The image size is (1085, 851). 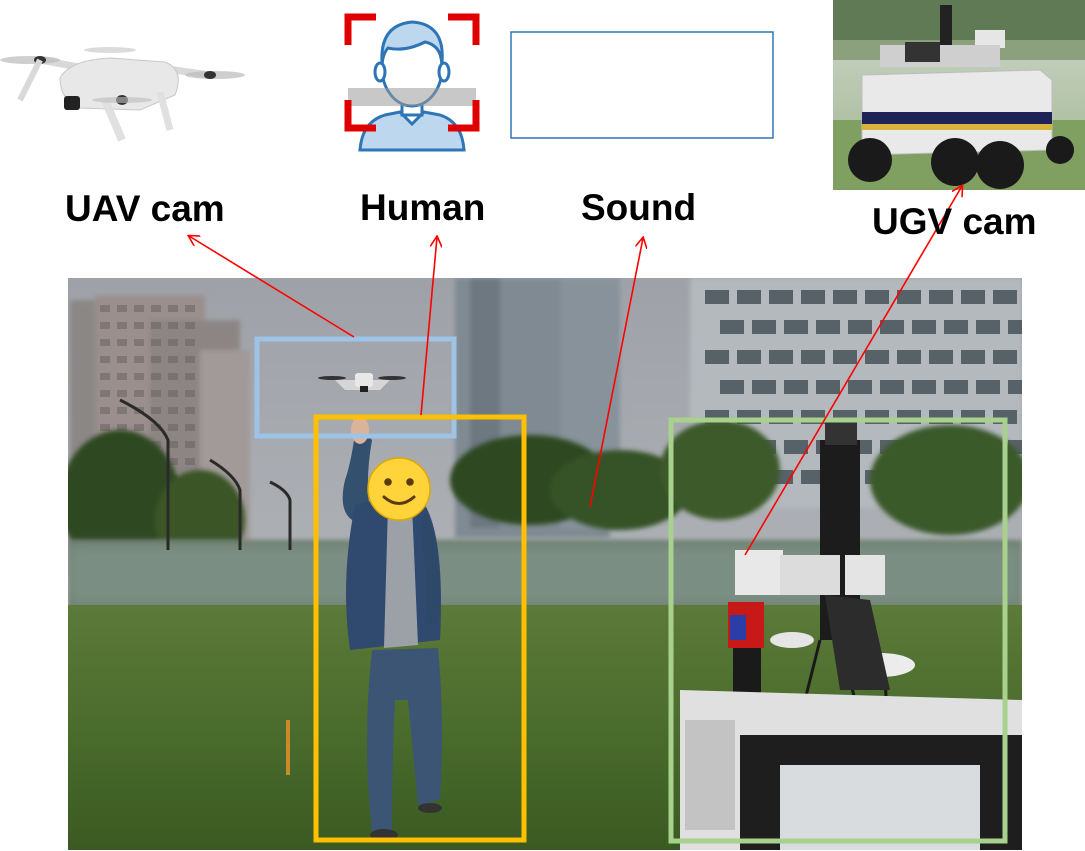 I want to click on waveform-icon, so click(x=642, y=85).